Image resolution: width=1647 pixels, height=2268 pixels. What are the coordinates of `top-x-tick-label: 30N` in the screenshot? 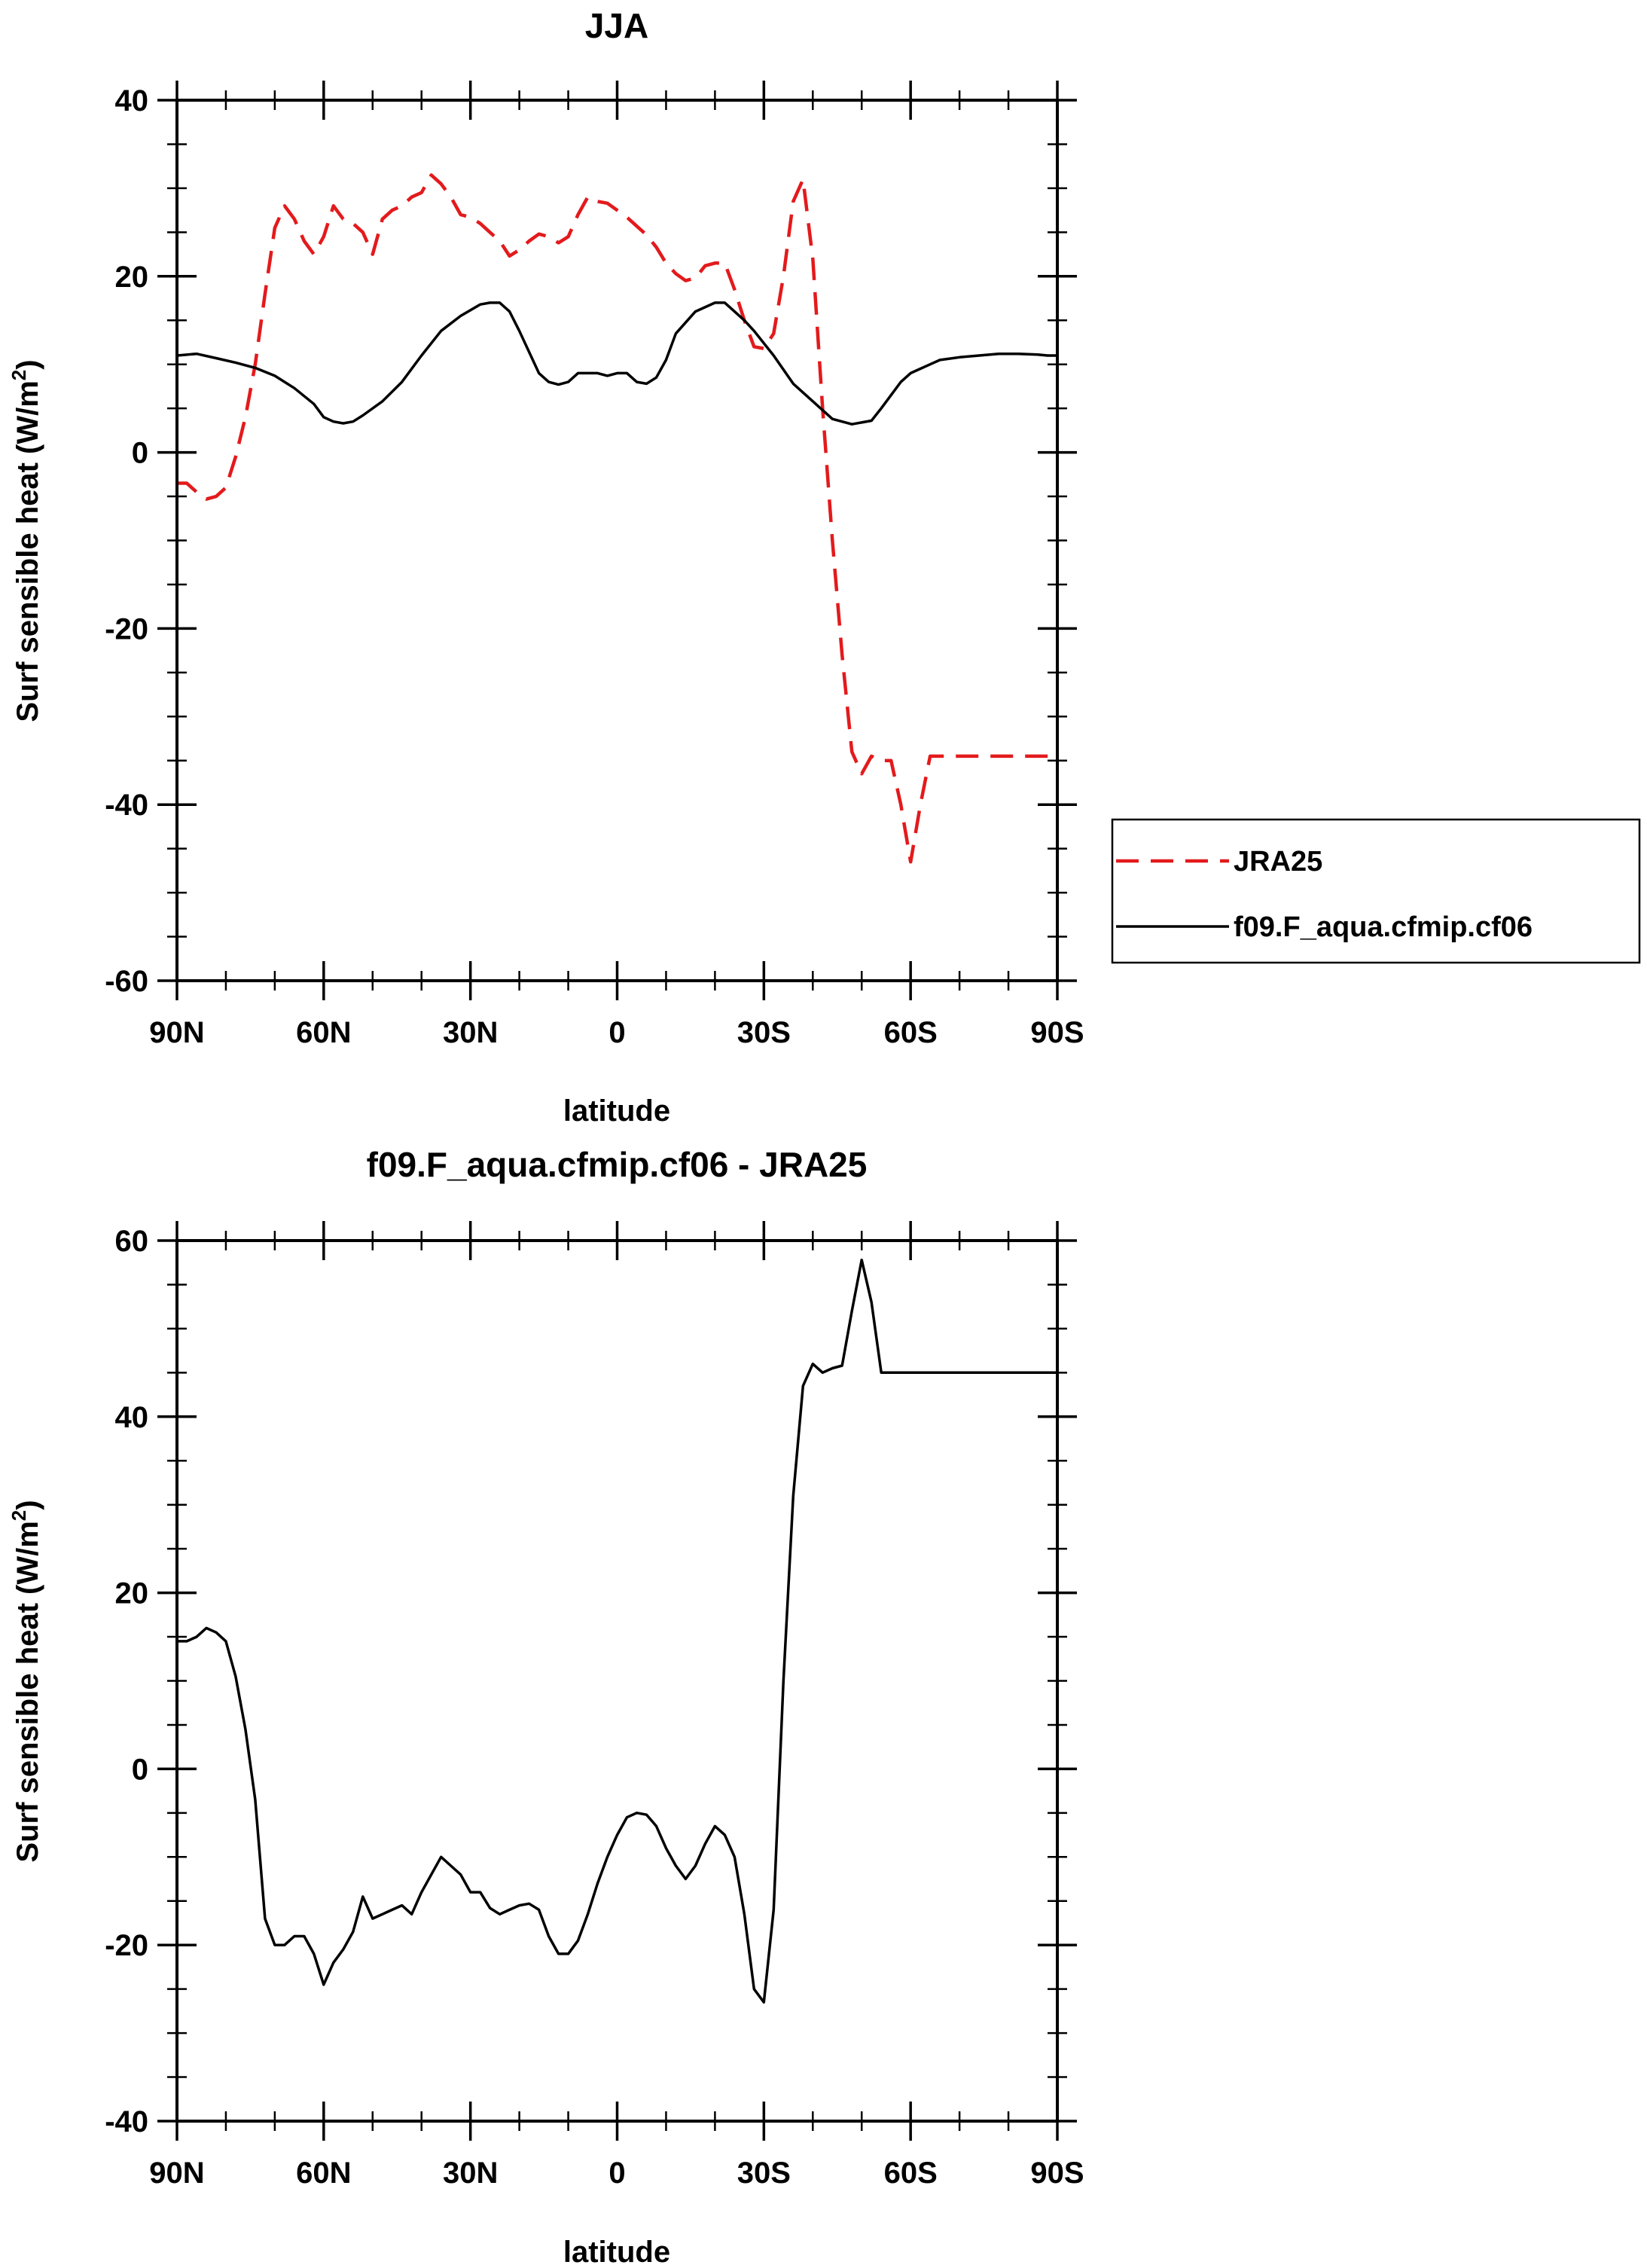 It's located at (470, 1033).